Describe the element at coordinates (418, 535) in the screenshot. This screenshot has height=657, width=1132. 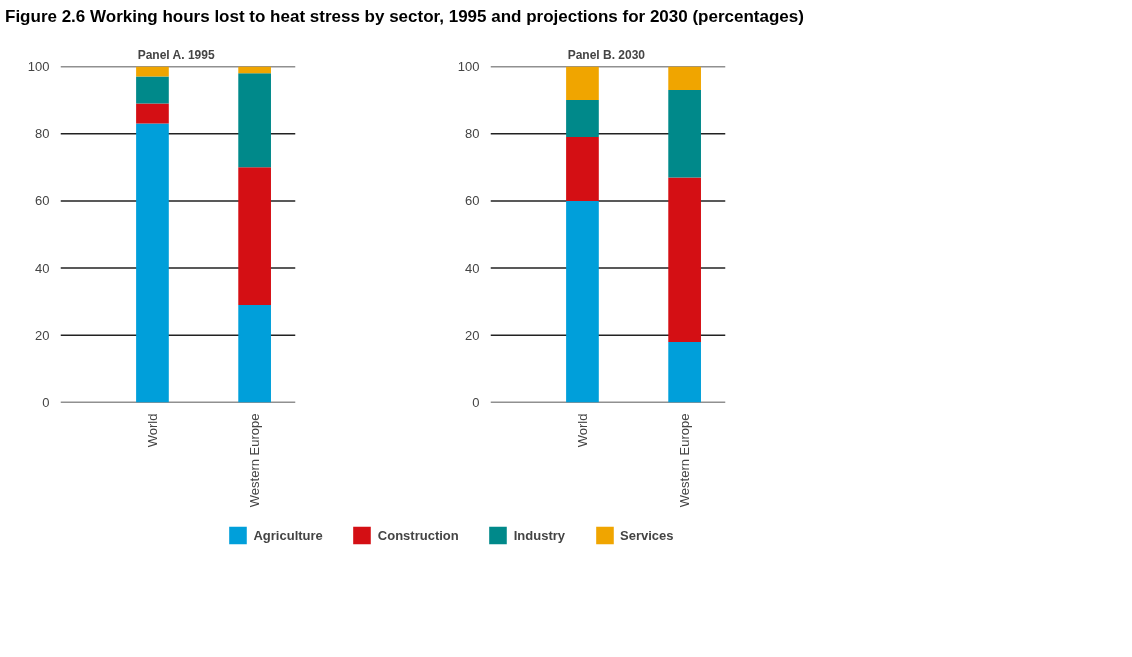
I see `legend-label: Construction` at that location.